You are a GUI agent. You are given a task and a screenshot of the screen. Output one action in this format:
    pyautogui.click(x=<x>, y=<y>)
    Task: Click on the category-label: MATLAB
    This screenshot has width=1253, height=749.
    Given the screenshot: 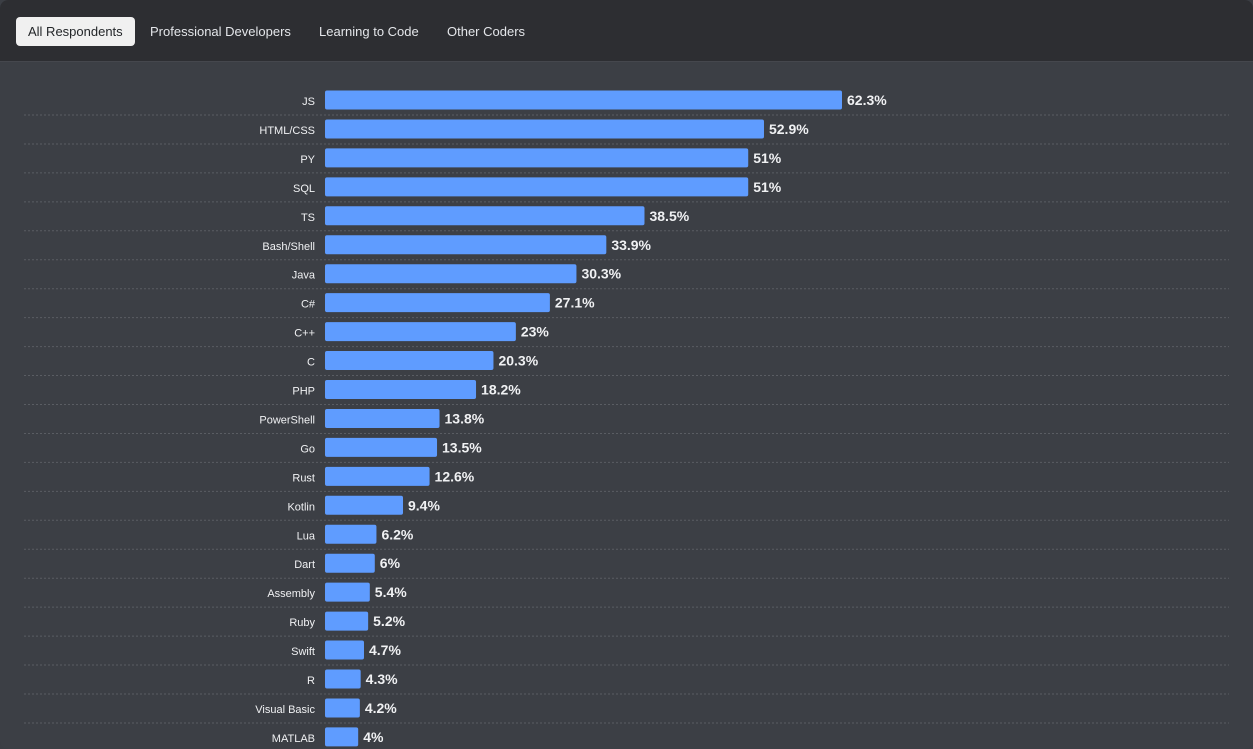 What is the action you would take?
    pyautogui.click(x=293, y=739)
    